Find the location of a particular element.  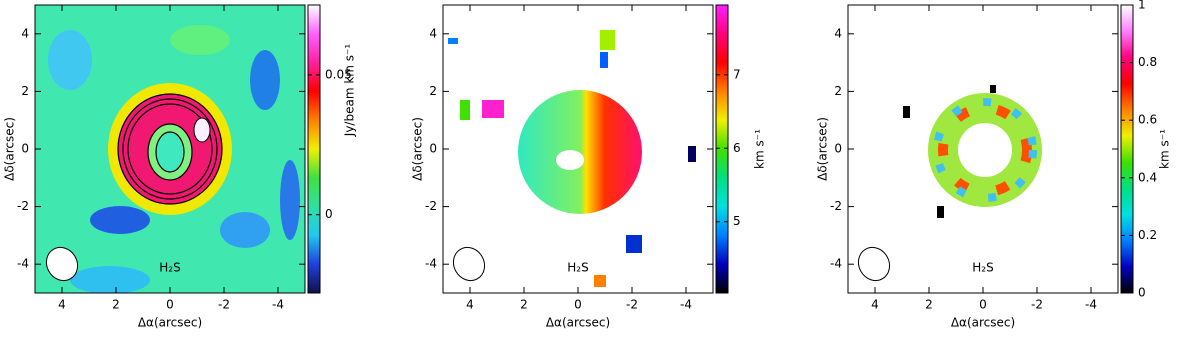

colorbar-tick-label: 5 is located at coordinates (737, 221).